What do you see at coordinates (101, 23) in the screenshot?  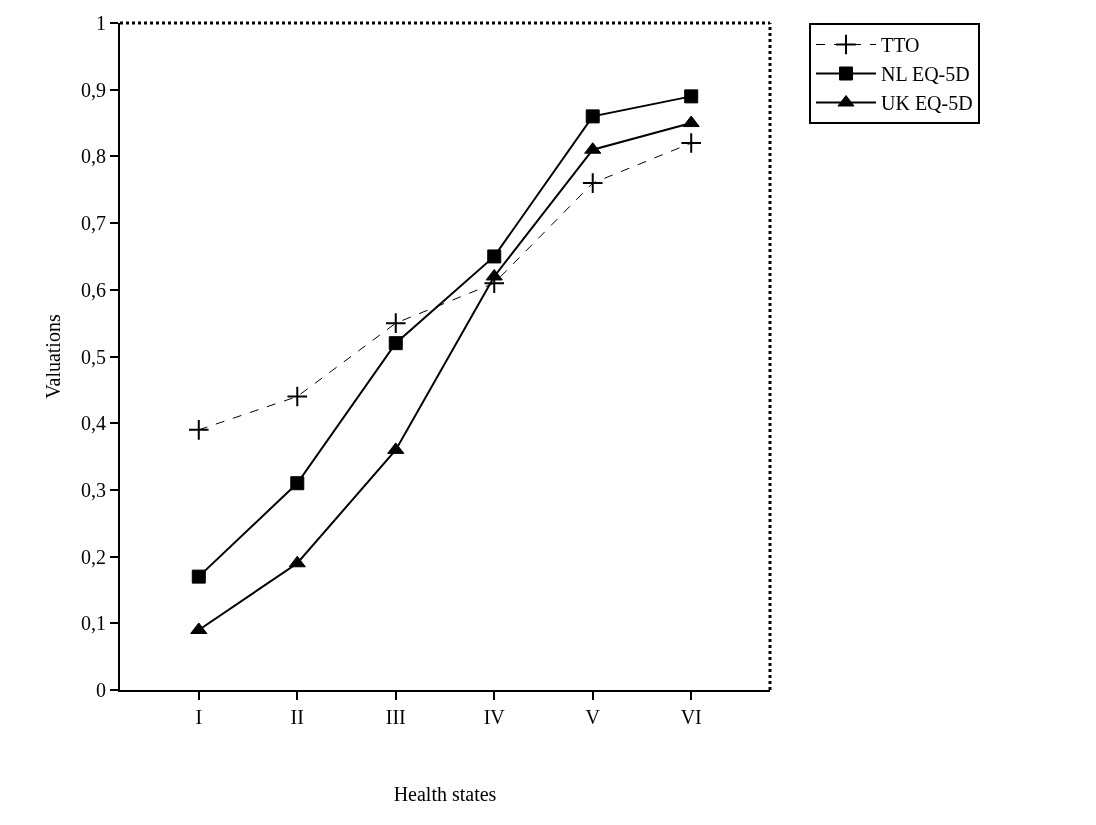 I see `y-tick-label: 1` at bounding box center [101, 23].